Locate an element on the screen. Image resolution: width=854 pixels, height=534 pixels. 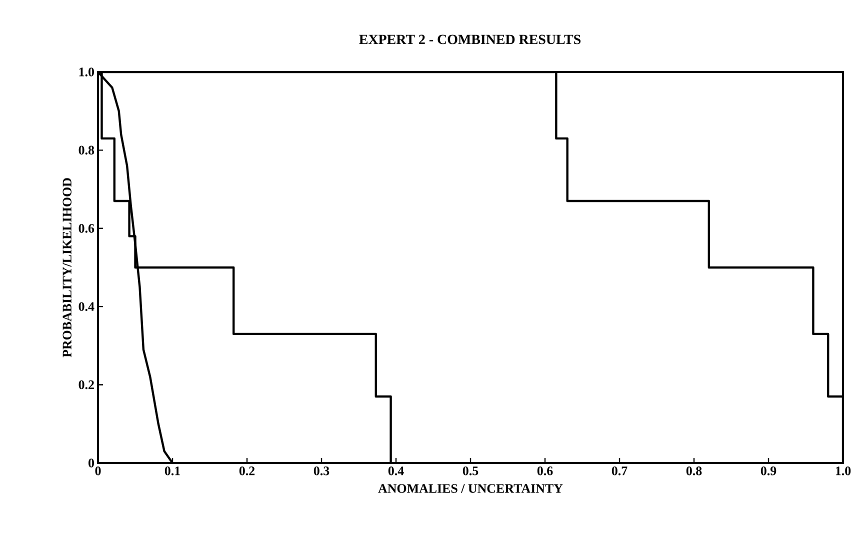
x-tick-label: 0 is located at coordinates (98, 471).